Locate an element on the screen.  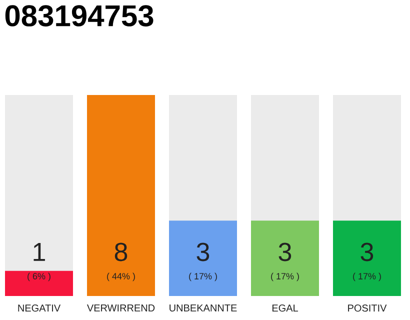
annotation: ( 6% ) is located at coordinates (39, 277).